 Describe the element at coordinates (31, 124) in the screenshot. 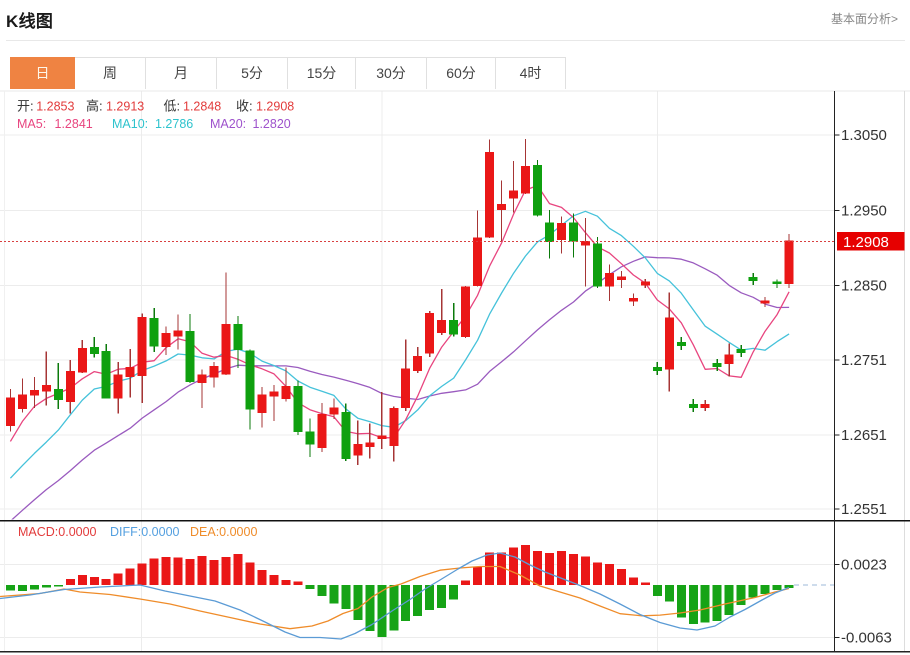

I see `svg-text: MA5:` at that location.